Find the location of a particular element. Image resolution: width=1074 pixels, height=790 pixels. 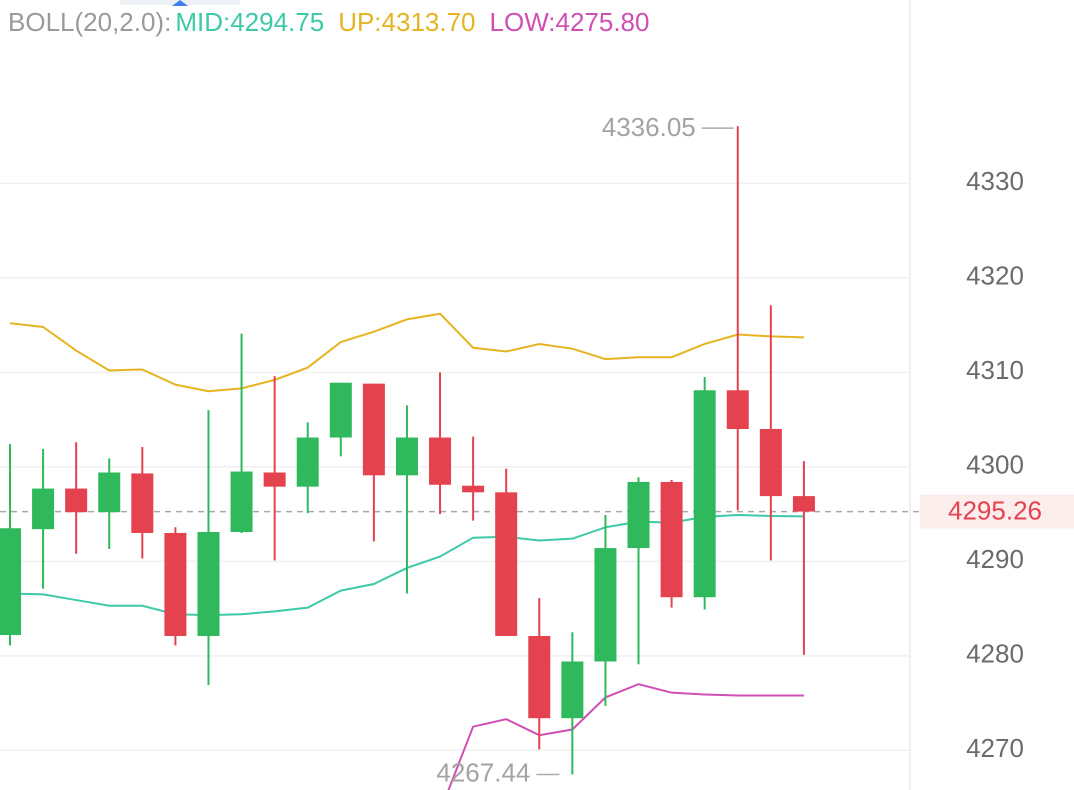

max-label: 4336.05 is located at coordinates (649, 127).